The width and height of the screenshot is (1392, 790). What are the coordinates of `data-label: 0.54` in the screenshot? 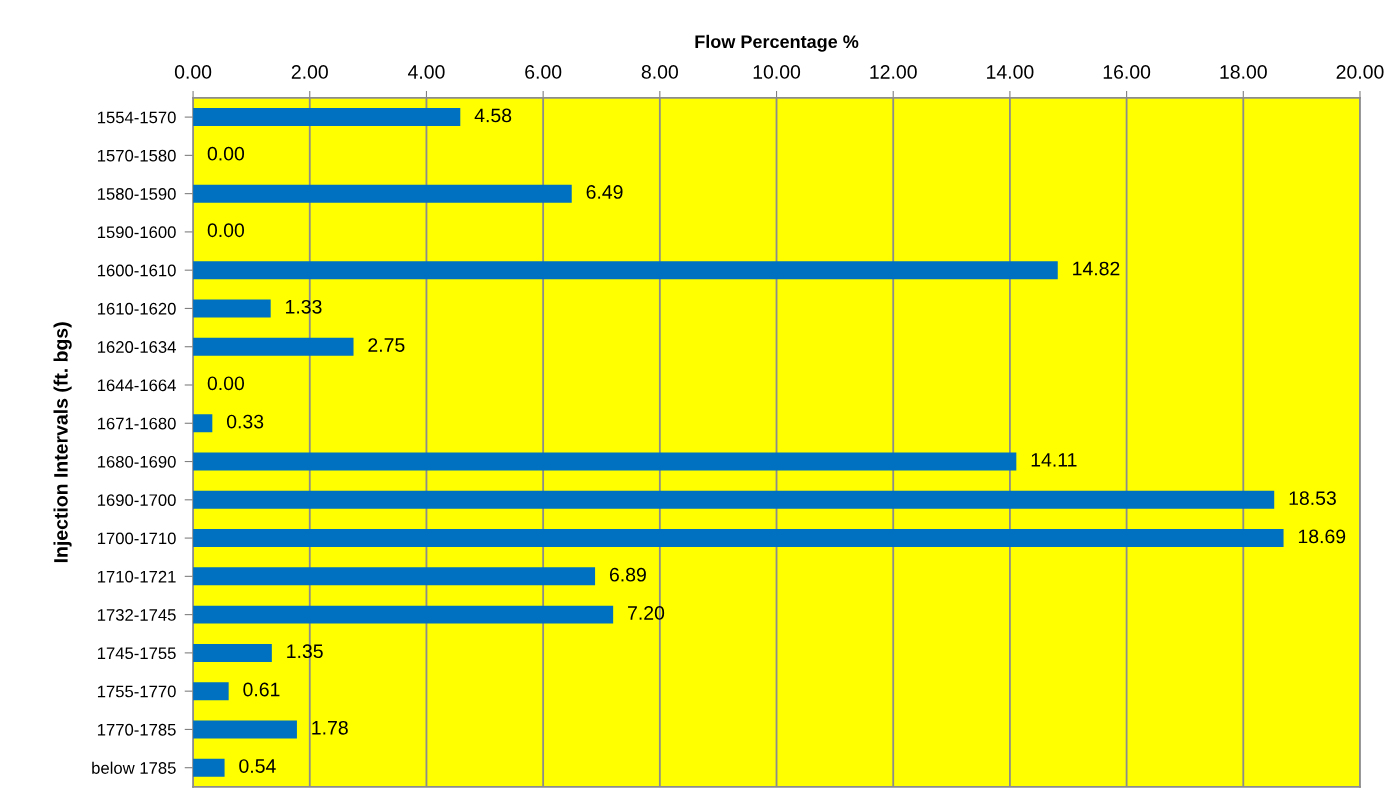 It's located at (257, 766).